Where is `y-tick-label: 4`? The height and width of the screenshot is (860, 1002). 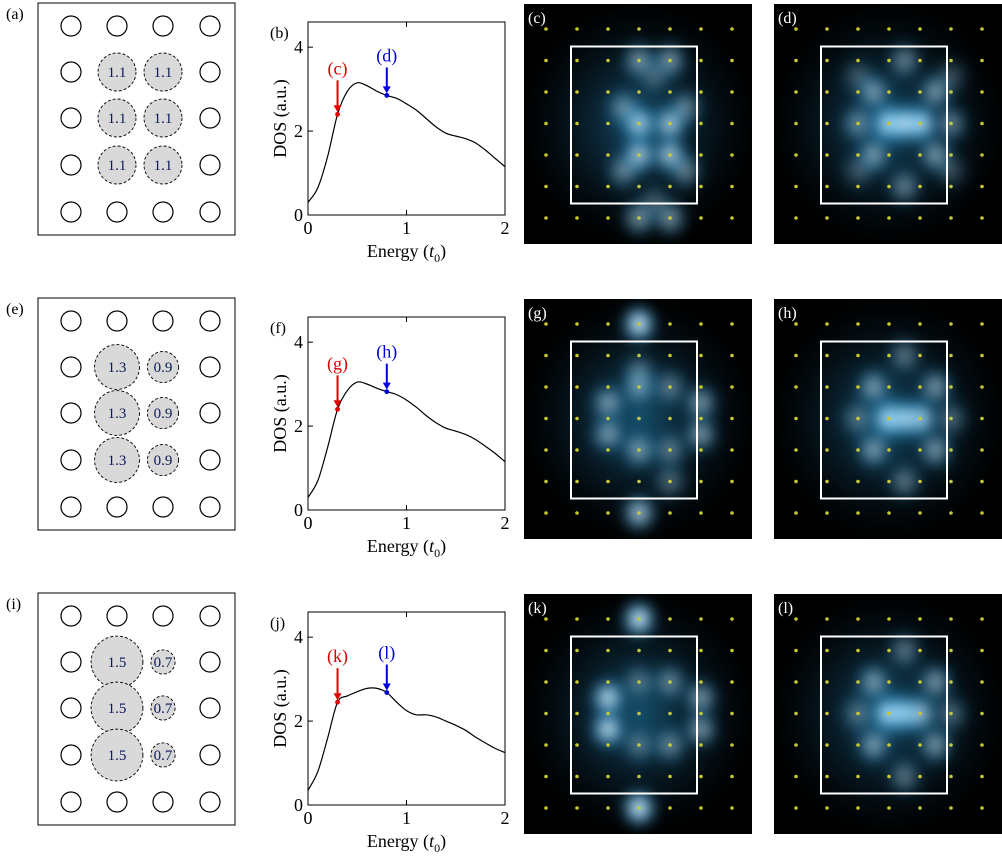
y-tick-label: 4 is located at coordinates (298, 637).